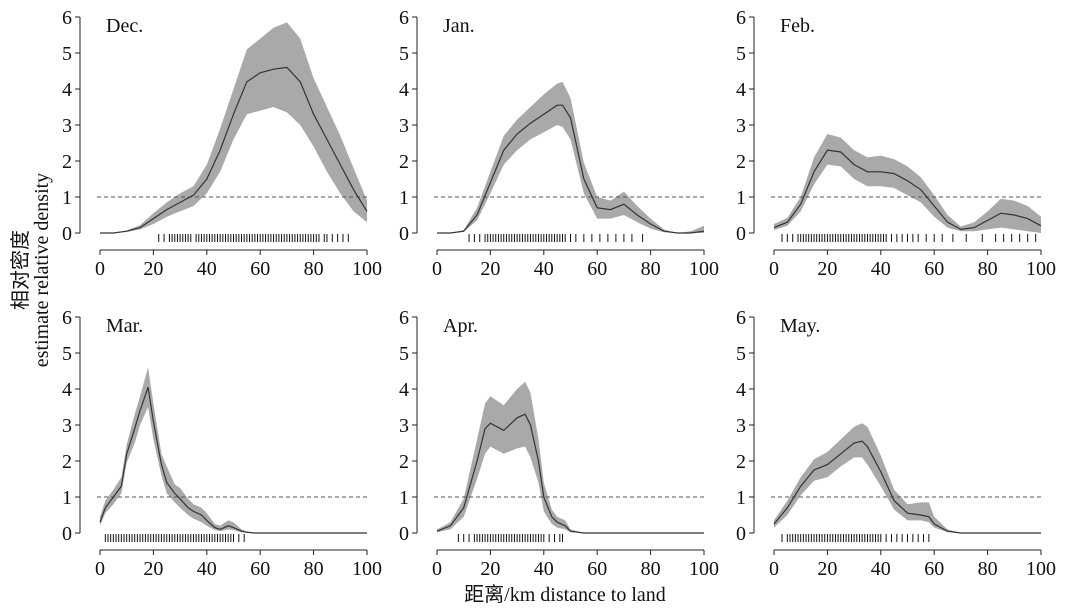  Describe the element at coordinates (20, 270) in the screenshot. I see `y-axis-title-cn: 相对密度` at that location.